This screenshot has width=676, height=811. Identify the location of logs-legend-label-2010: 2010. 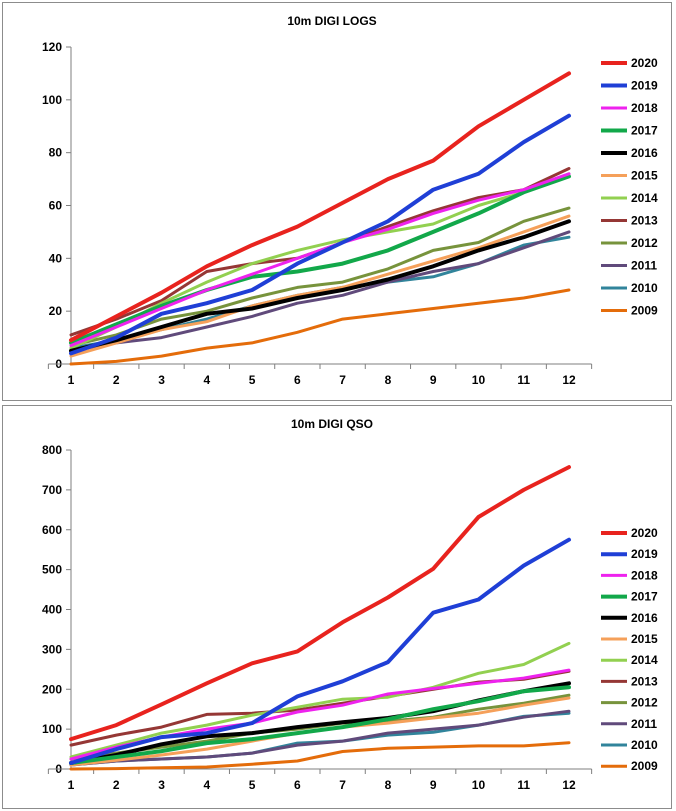
(644, 288).